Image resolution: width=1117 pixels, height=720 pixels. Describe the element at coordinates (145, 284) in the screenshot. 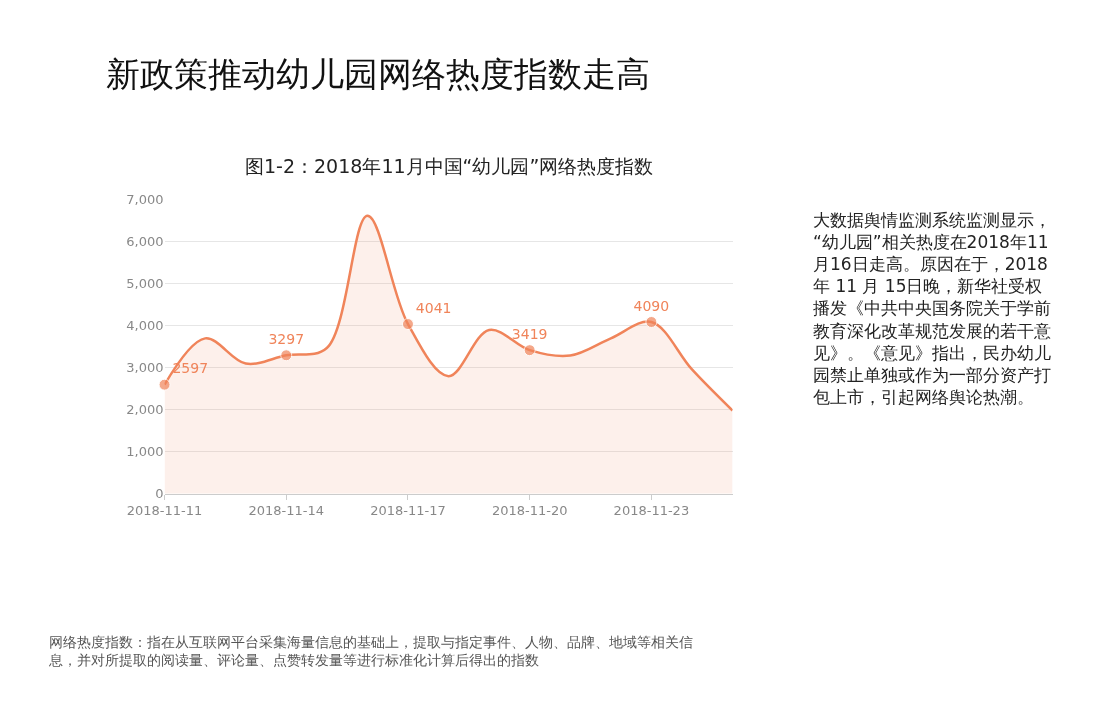

I see `y-tick-label: 5,000` at that location.